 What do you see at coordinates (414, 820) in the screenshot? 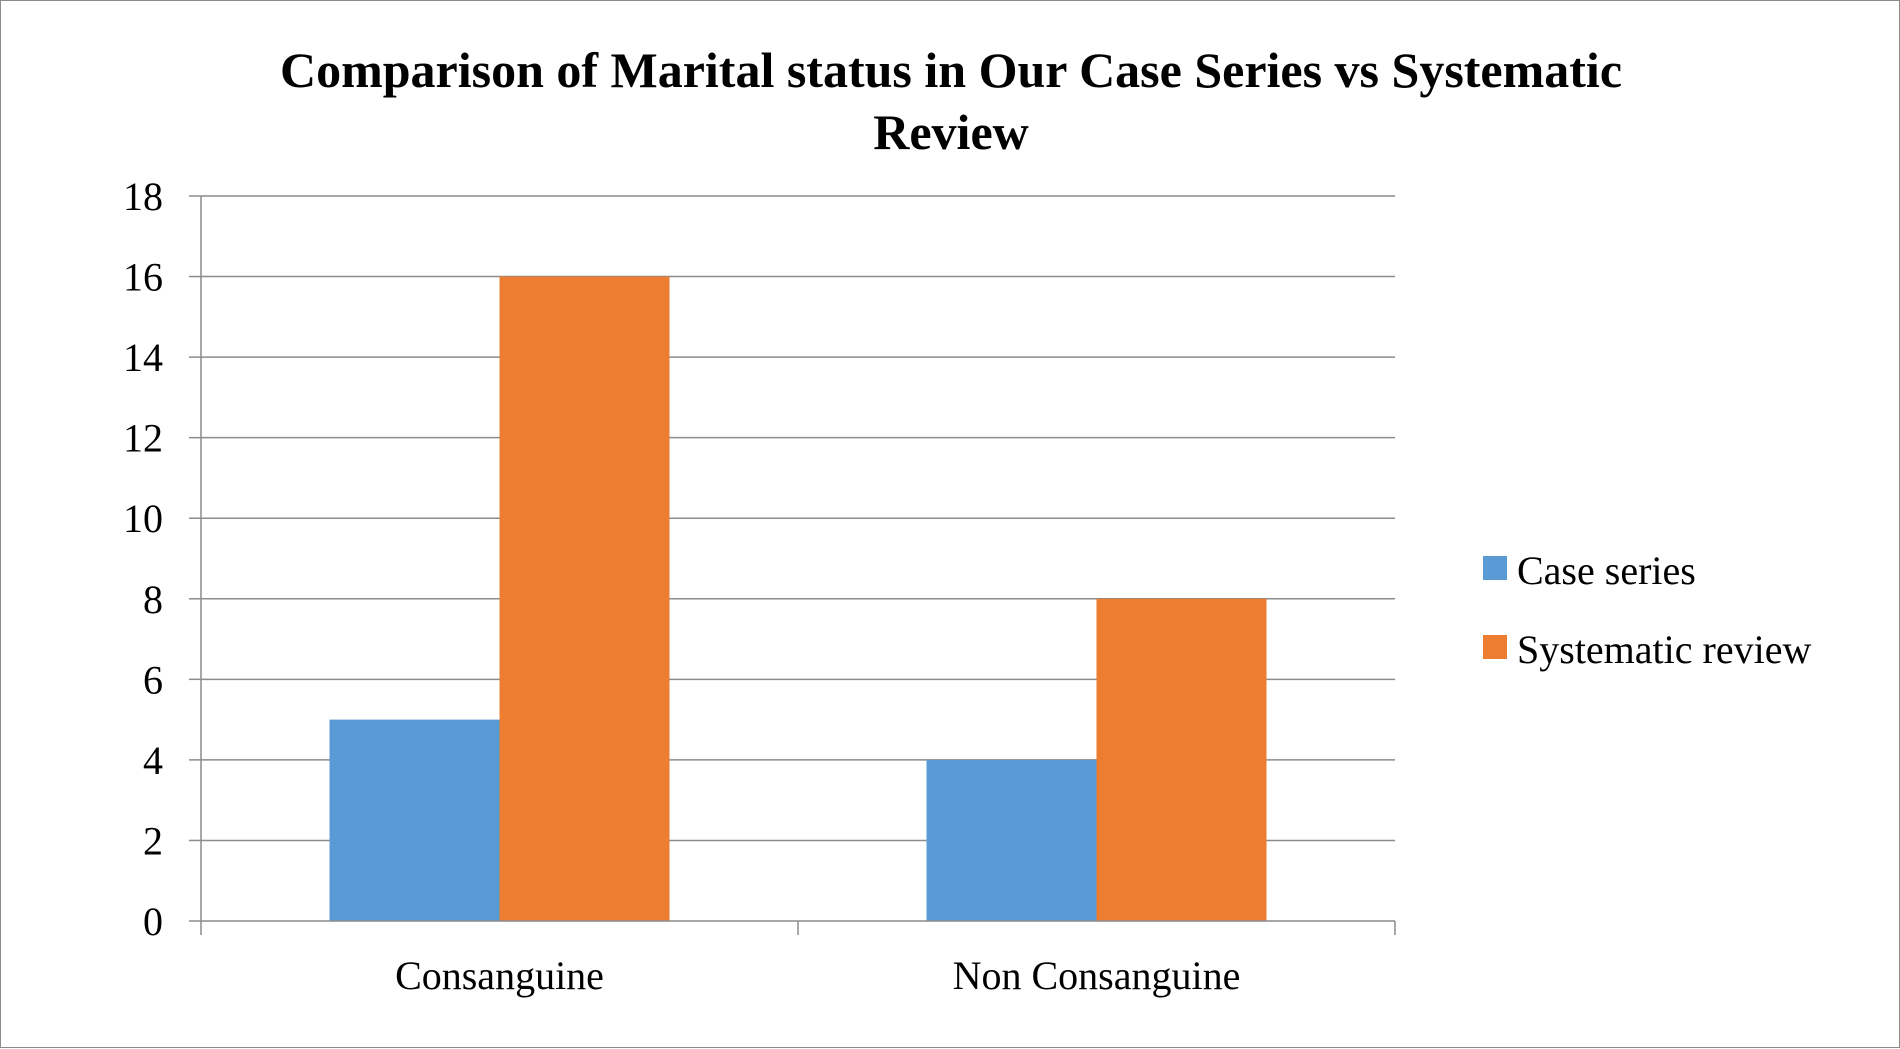
I see `bar-case-series-consanguine` at bounding box center [414, 820].